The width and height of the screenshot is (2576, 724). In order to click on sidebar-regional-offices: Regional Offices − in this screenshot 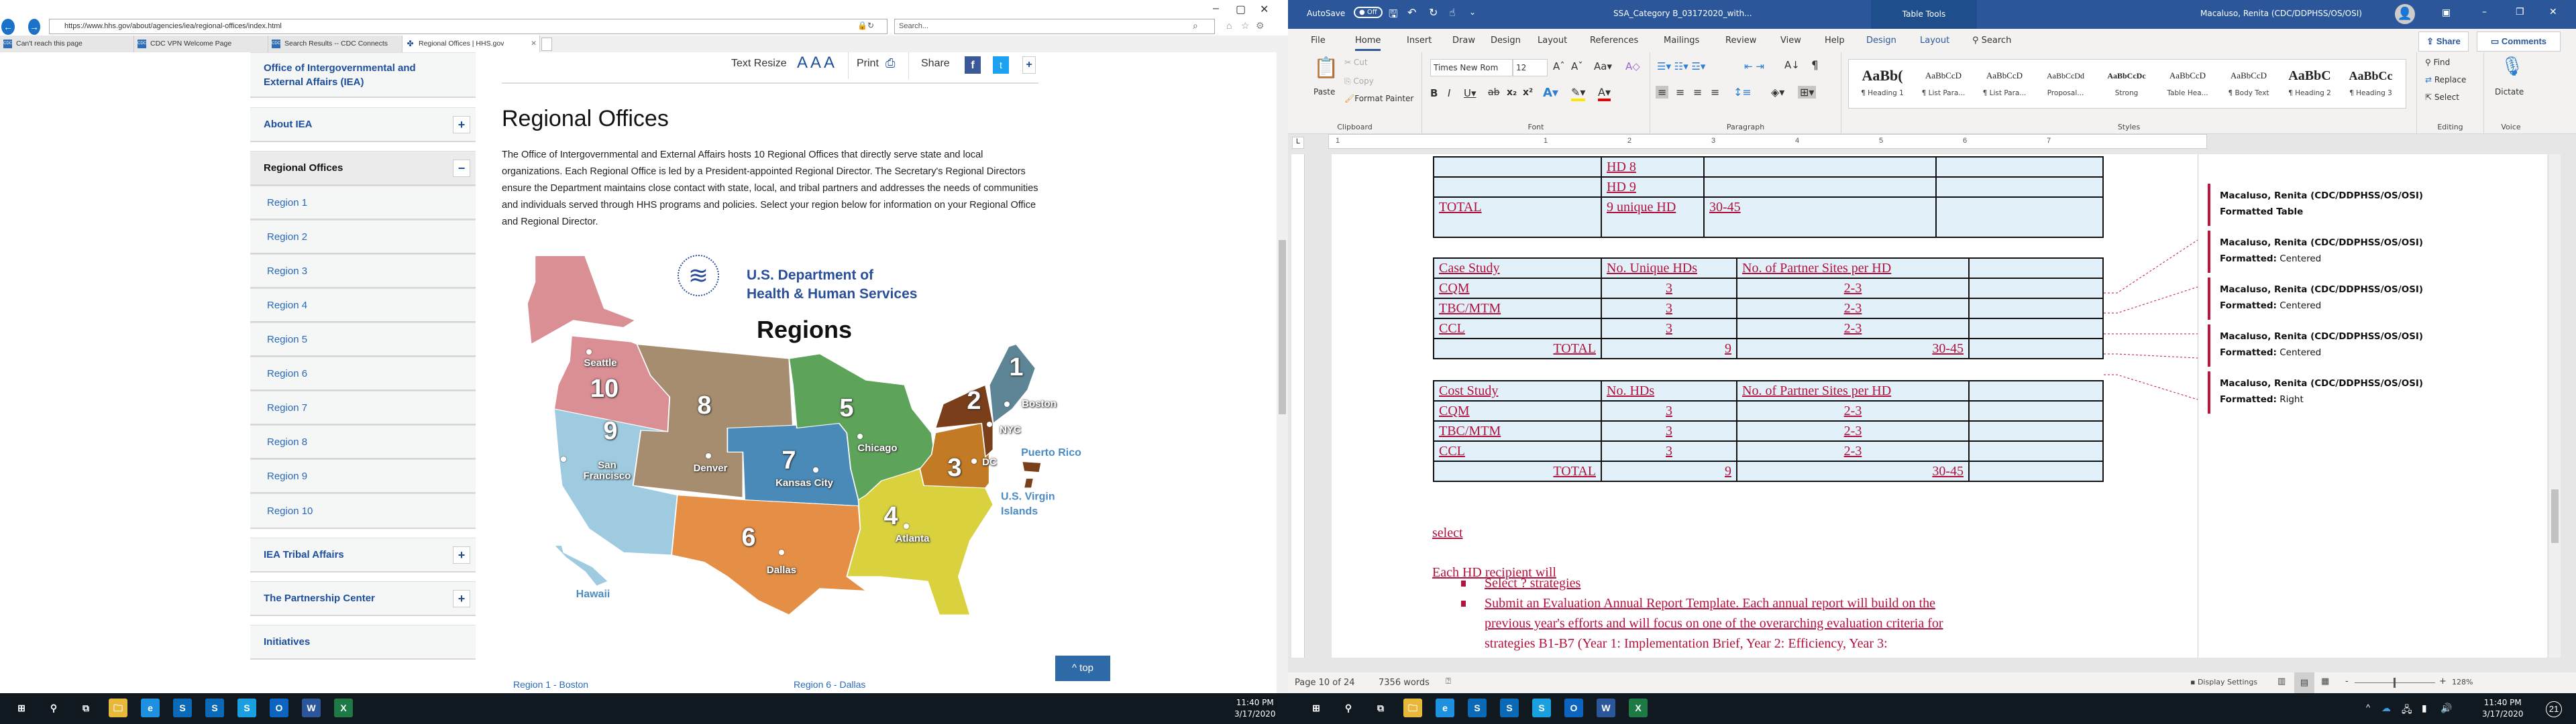, I will do `click(363, 168)`.